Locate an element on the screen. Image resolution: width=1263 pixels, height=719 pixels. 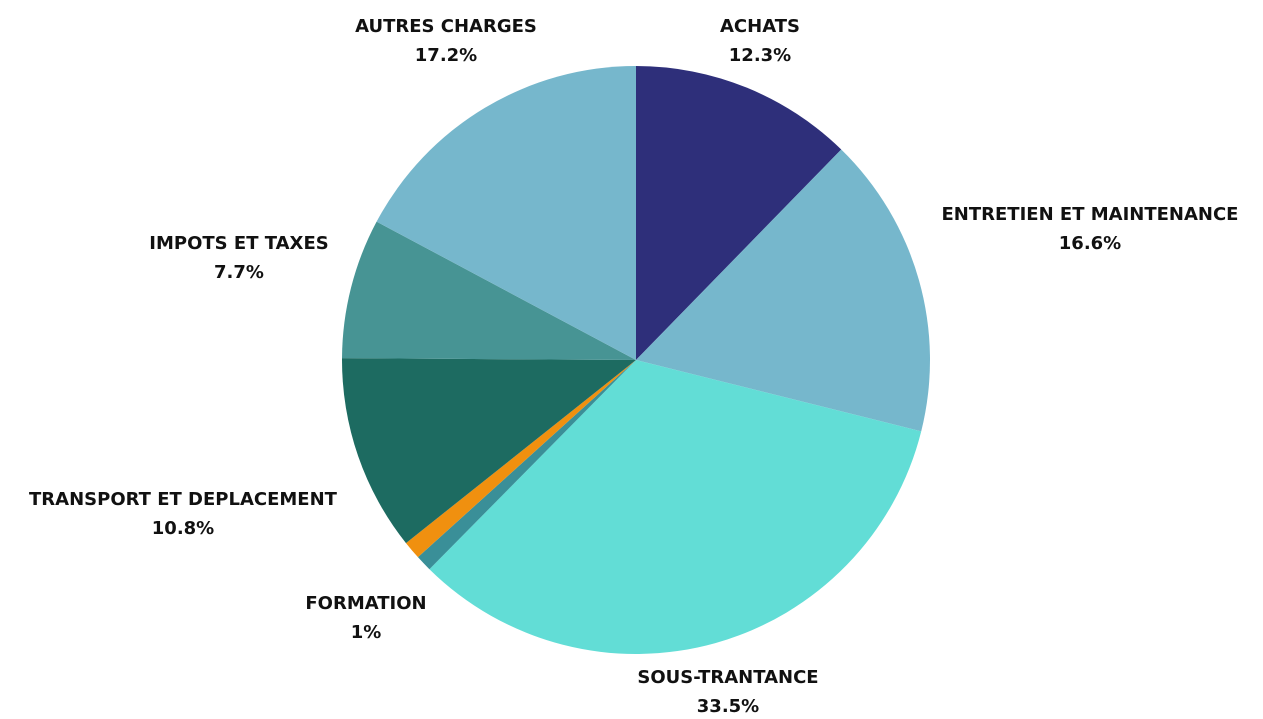
slice-label: SOUS-TRANTANCE is located at coordinates (727, 677).